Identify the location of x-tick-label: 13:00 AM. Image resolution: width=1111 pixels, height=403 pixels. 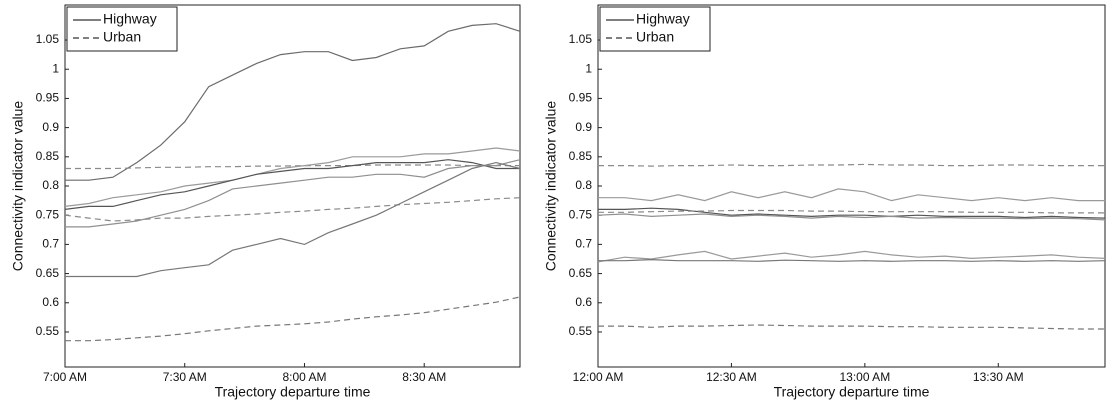
(864, 377).